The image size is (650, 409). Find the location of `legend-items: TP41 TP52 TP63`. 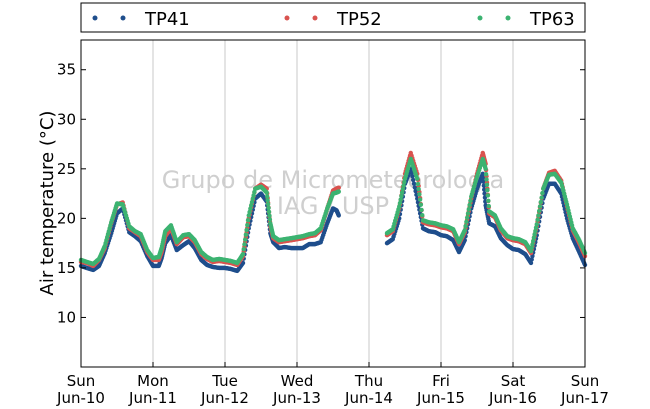

legend-items: TP41 TP52 TP63 is located at coordinates (333, 19).